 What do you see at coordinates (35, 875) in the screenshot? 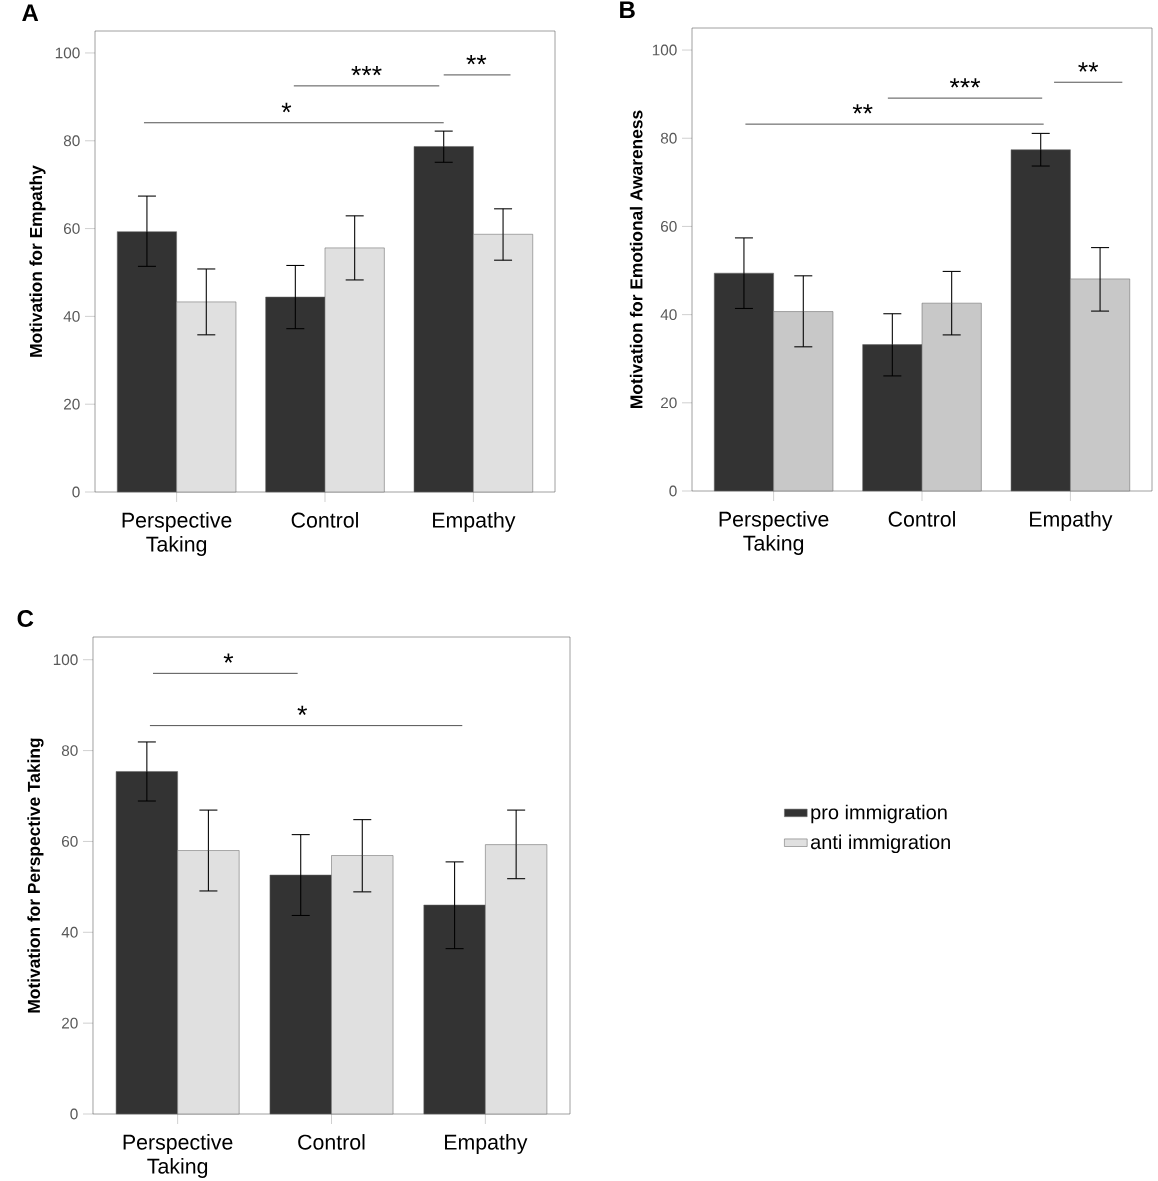
I see `y-axis-title: Motivation for Perspective Taking` at bounding box center [35, 875].